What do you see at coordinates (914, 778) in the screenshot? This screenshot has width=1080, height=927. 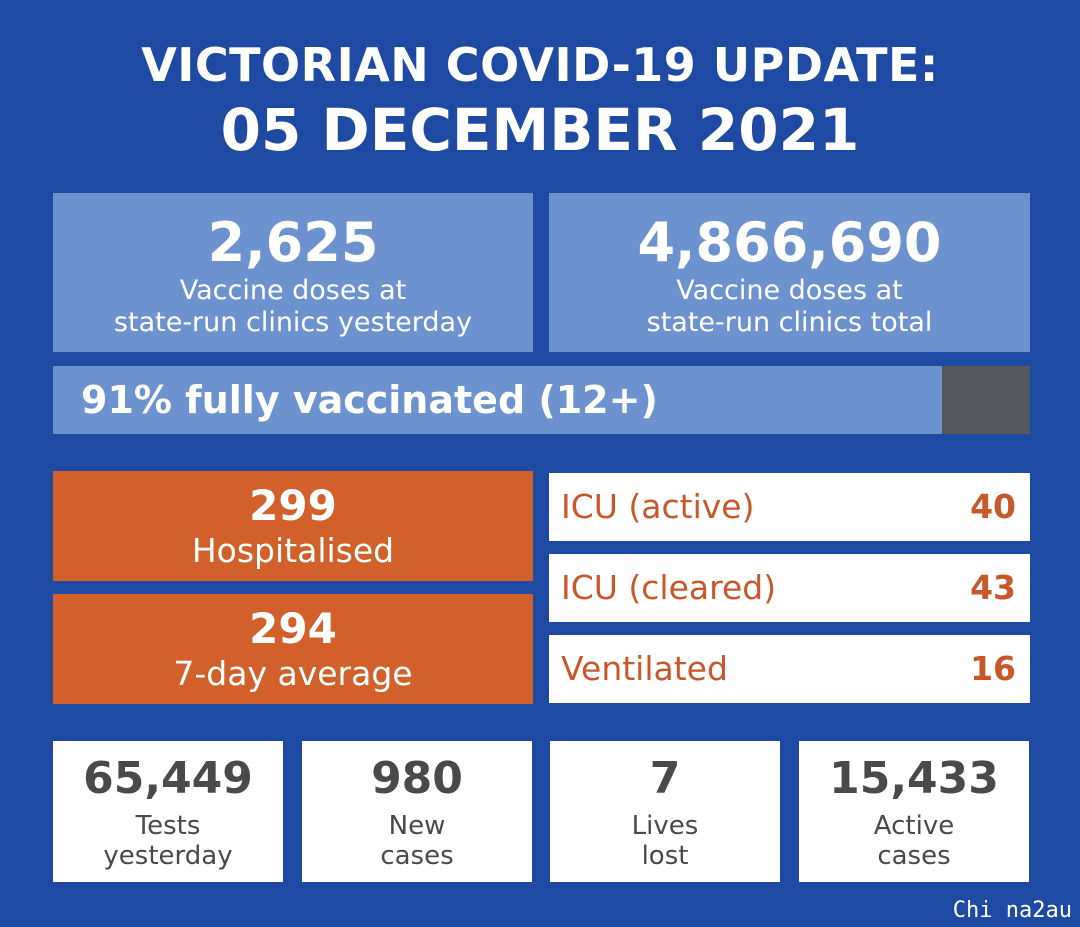 I see `active-cases-value: 15,433` at bounding box center [914, 778].